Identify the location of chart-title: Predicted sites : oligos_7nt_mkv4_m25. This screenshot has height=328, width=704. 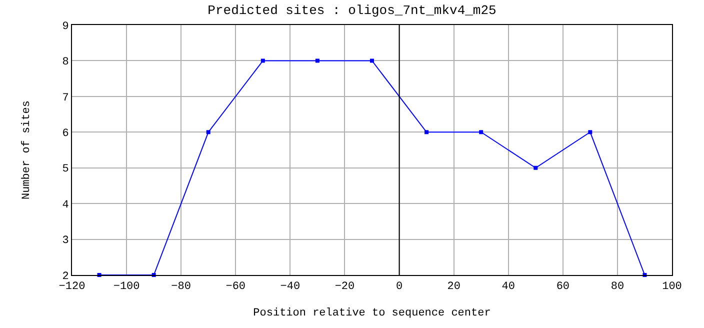
(352, 10).